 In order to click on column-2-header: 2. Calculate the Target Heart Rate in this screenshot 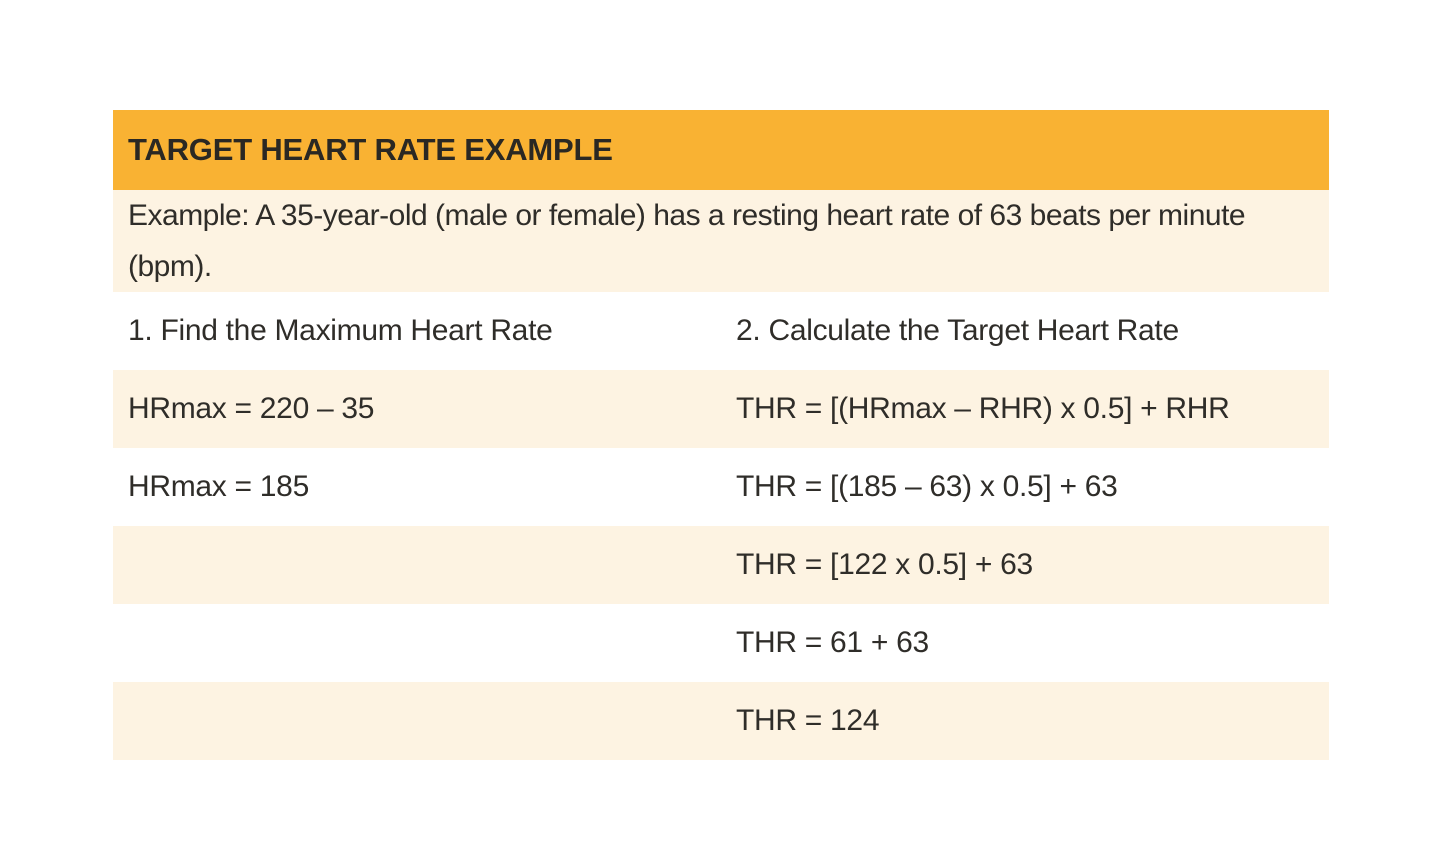, I will do `click(957, 330)`.